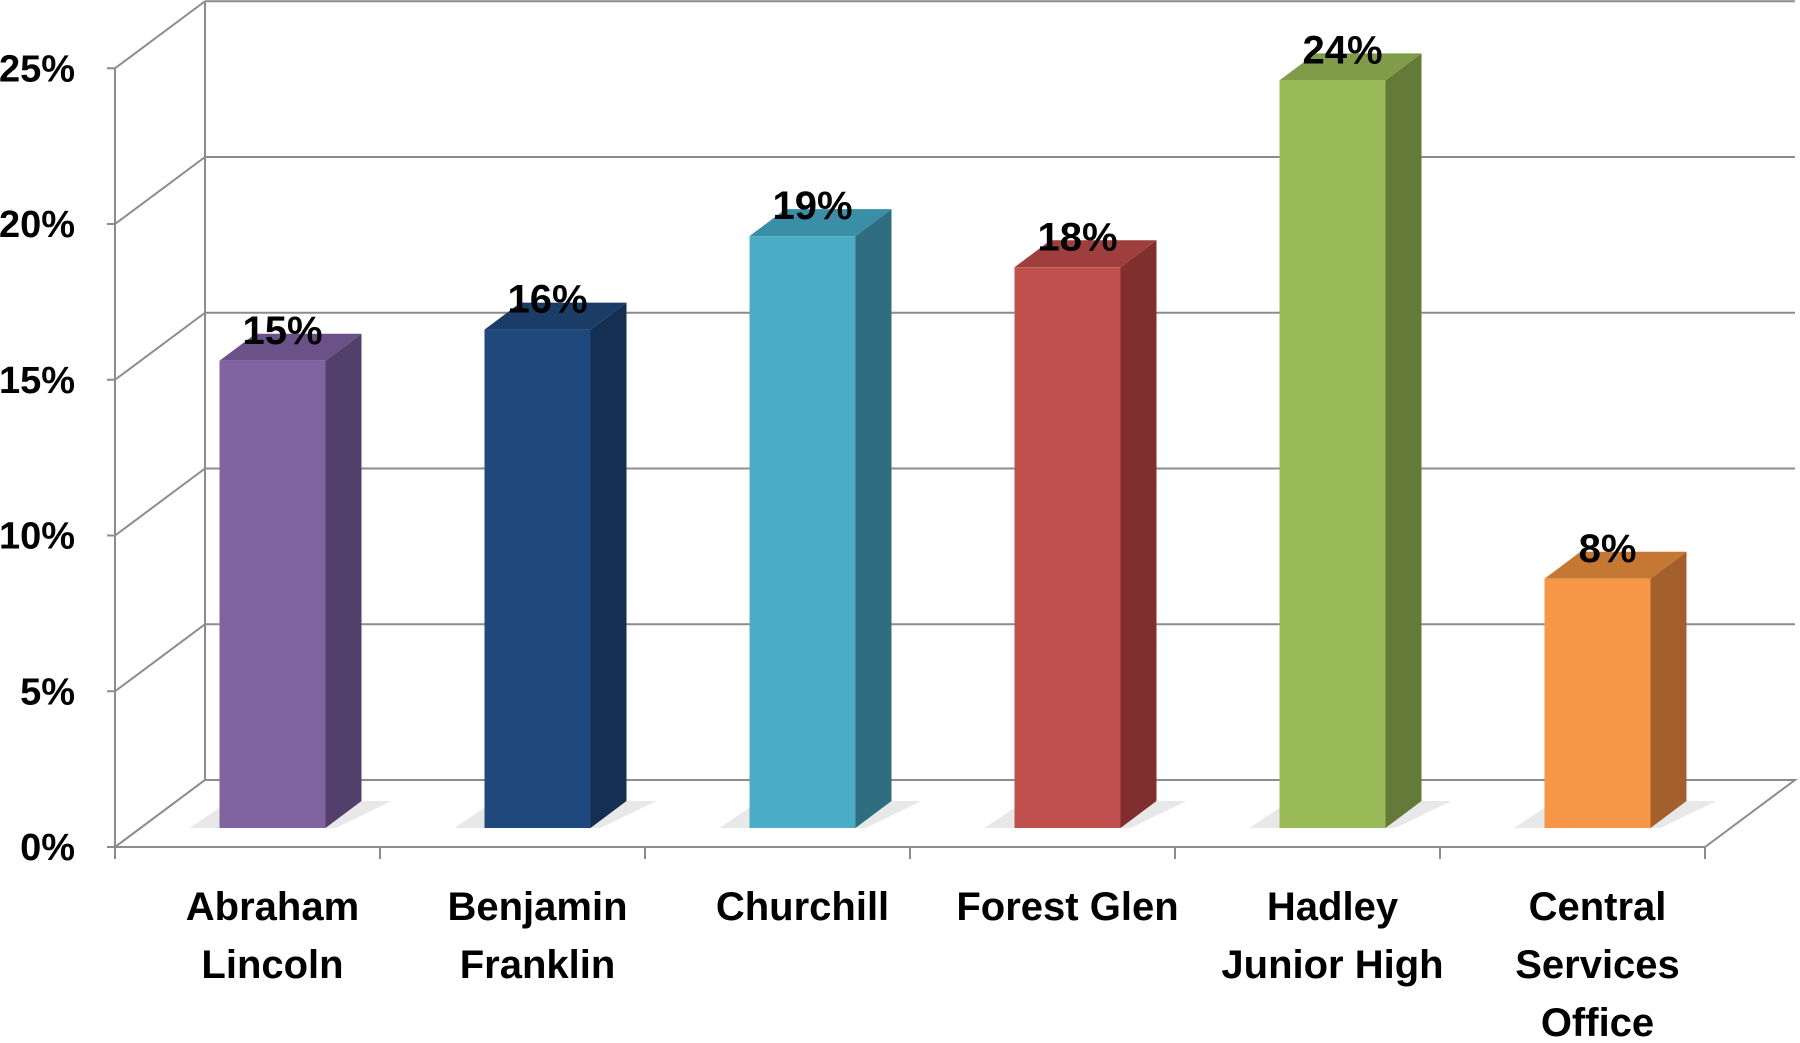 Image resolution: width=1800 pixels, height=1043 pixels. What do you see at coordinates (282, 331) in the screenshot?
I see `data-label: 15%` at bounding box center [282, 331].